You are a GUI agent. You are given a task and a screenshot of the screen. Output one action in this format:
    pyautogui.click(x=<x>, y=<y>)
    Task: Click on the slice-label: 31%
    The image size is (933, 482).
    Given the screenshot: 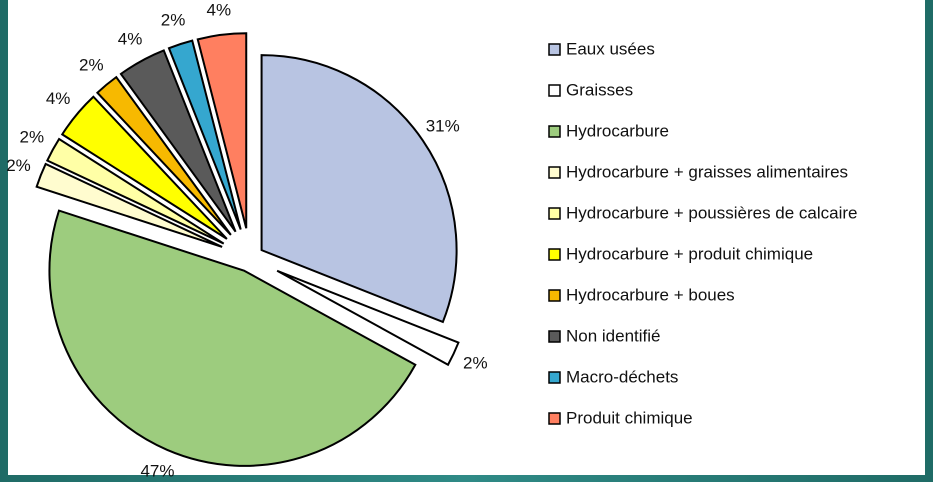 What is the action you would take?
    pyautogui.click(x=443, y=126)
    